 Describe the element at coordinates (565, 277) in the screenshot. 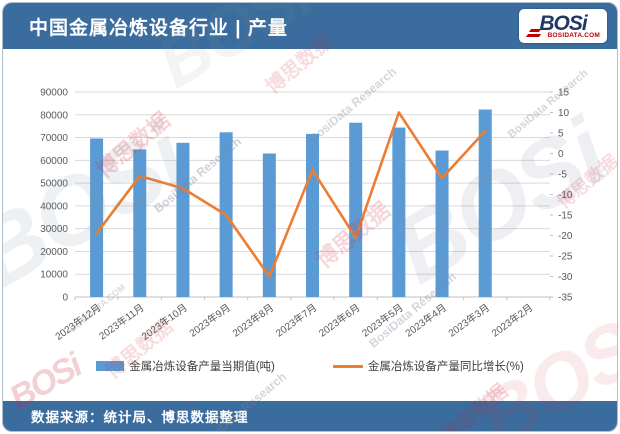

I see `right-axis-label: -30` at that location.